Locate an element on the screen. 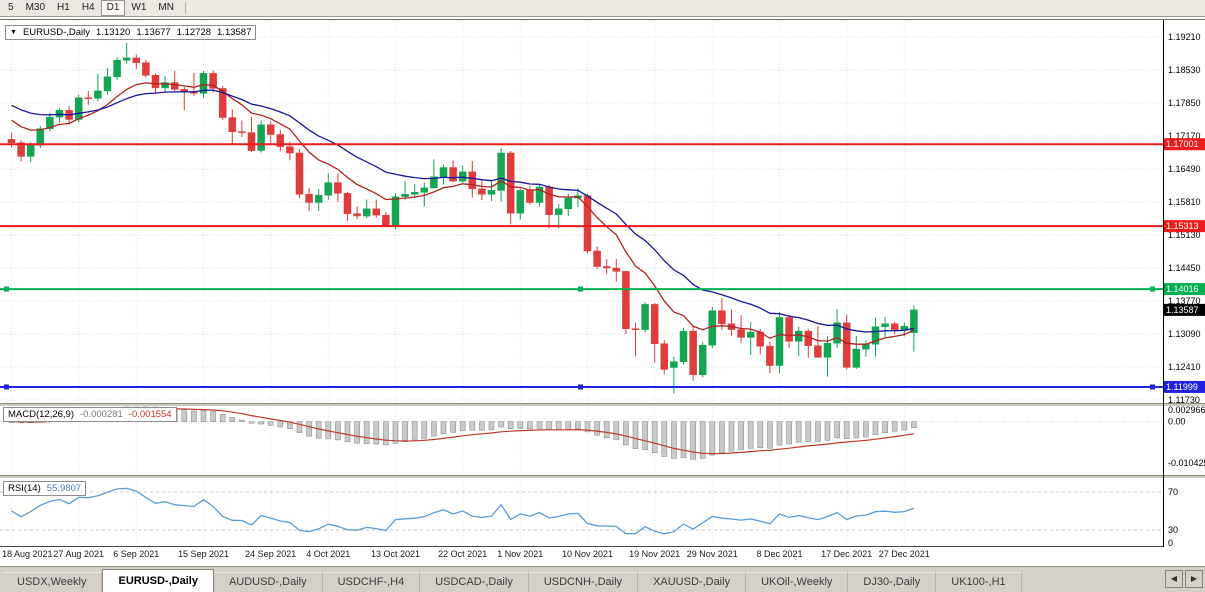  rsi-indicator-label: RSI(14) 55.9807 is located at coordinates (45, 488).